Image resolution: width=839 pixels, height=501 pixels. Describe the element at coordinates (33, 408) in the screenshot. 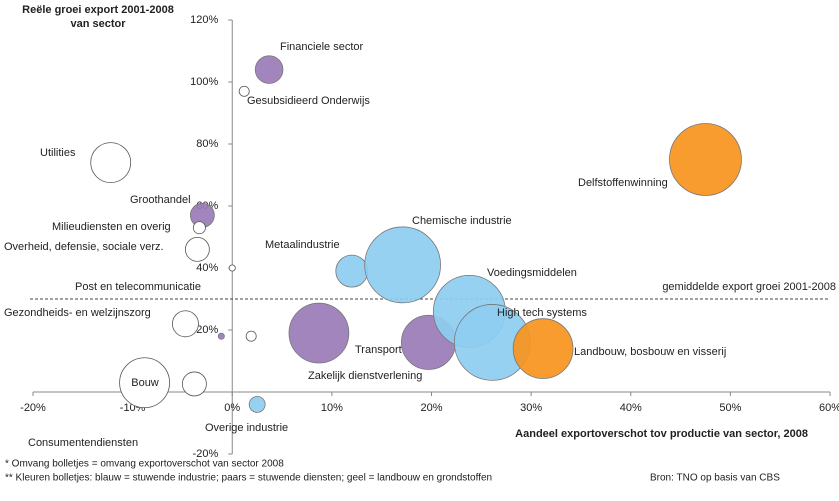

I see `x-tick-label: -20%` at that location.